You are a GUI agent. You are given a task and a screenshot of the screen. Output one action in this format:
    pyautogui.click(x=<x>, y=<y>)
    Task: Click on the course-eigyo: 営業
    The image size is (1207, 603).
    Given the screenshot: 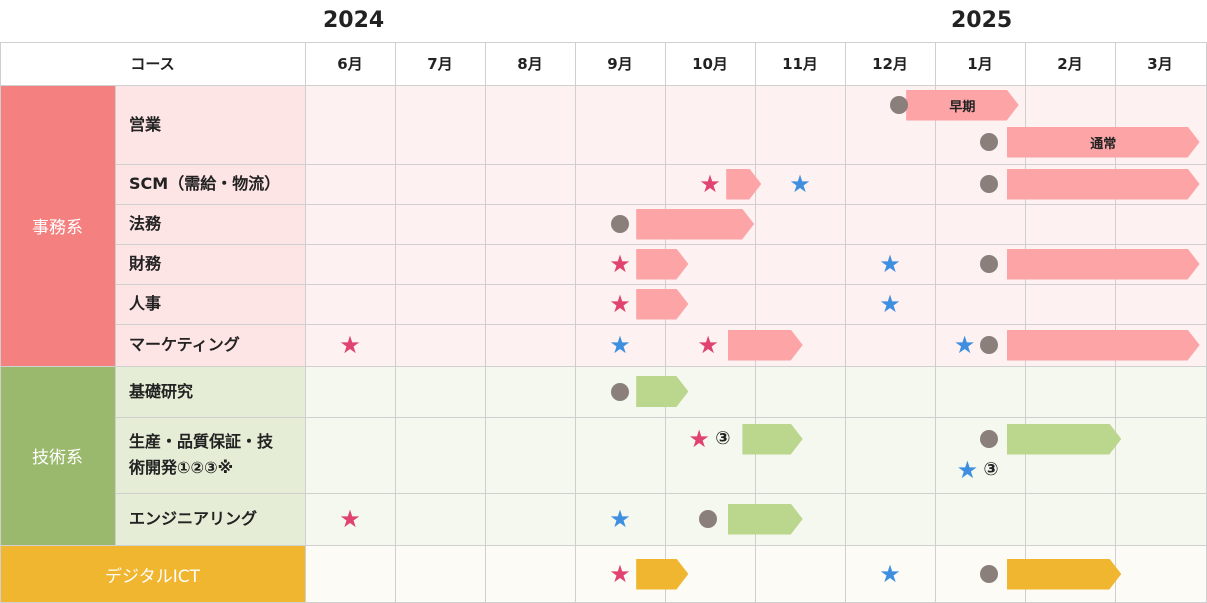 What is the action you would take?
    pyautogui.click(x=210, y=124)
    